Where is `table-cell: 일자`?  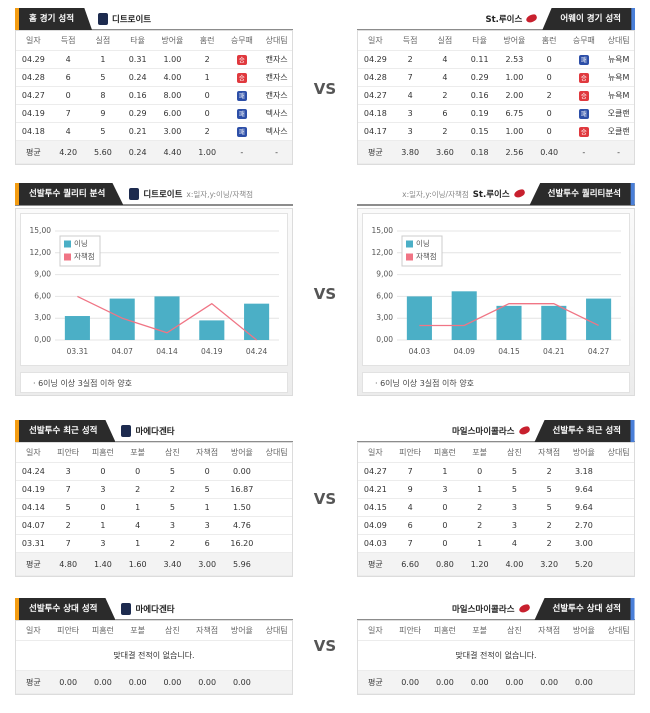 table-cell: 일자 is located at coordinates (33, 452).